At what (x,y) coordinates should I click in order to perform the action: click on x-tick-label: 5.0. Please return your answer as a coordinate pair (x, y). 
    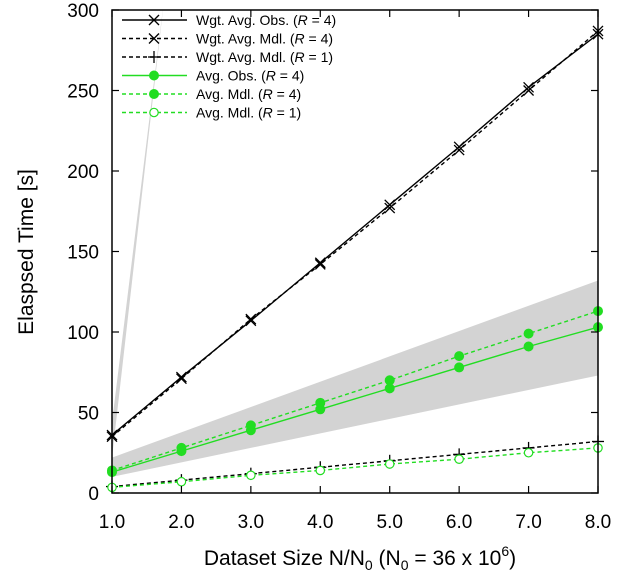
    Looking at the image, I should click on (390, 522).